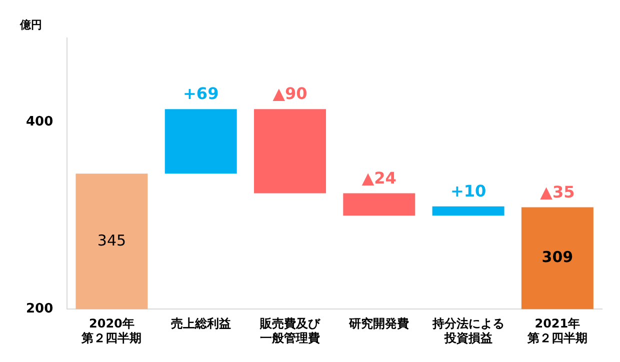 The image size is (620, 362). I want to click on data-label: 309, so click(558, 257).